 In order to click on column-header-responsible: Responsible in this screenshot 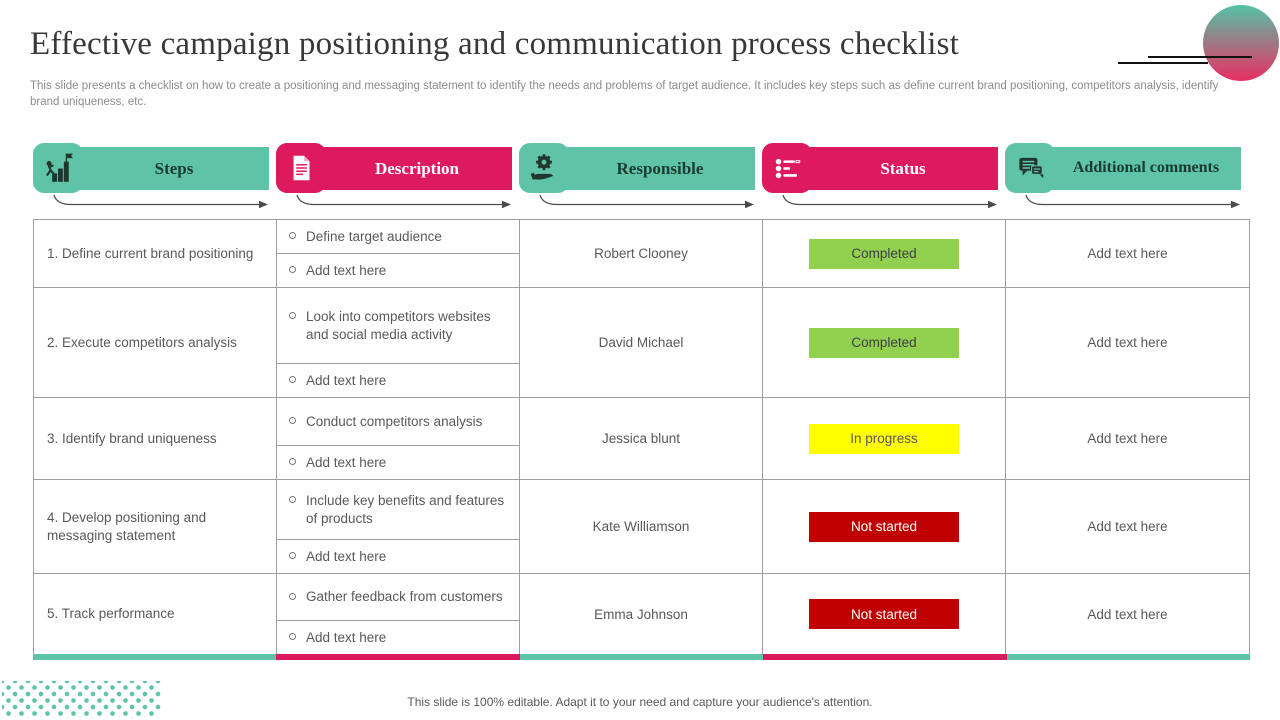, I will do `click(640, 178)`.